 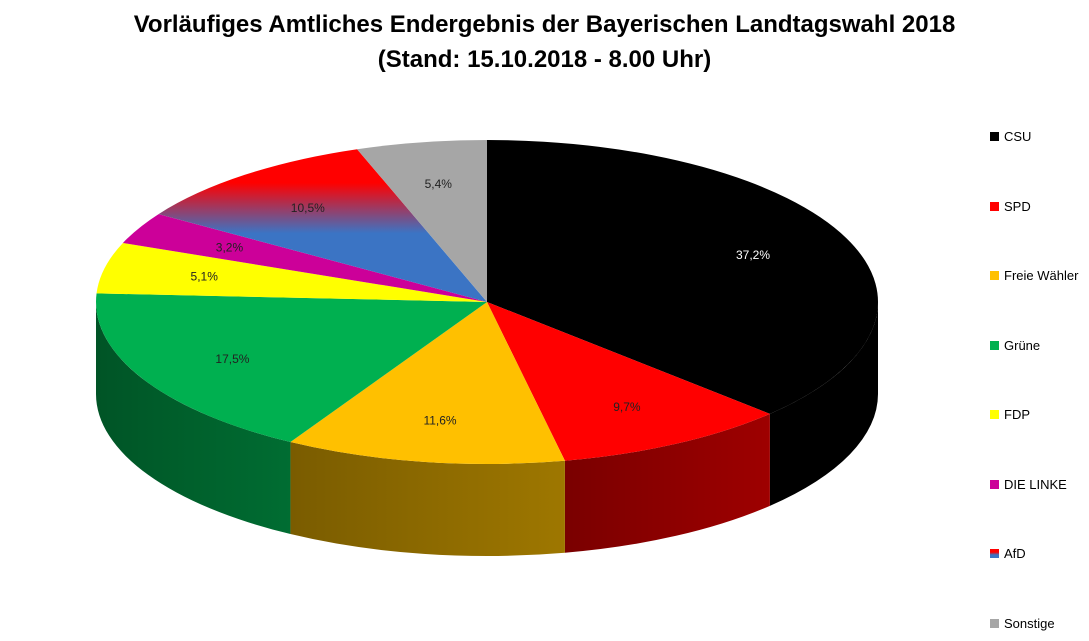 What do you see at coordinates (308, 208) in the screenshot?
I see `data-label-afd: 10,5%` at bounding box center [308, 208].